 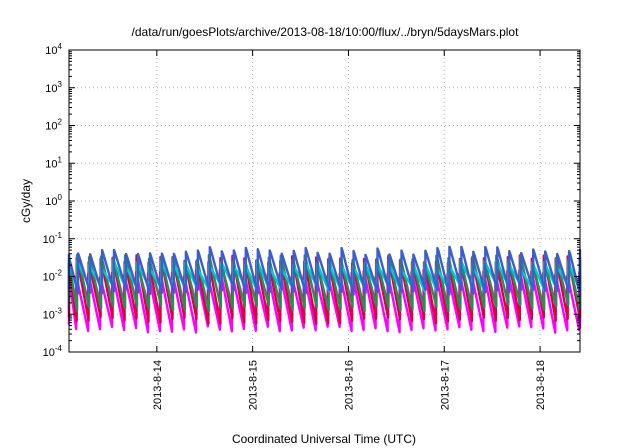 I want to click on y-tick-label: 10³, so click(x=53, y=87).